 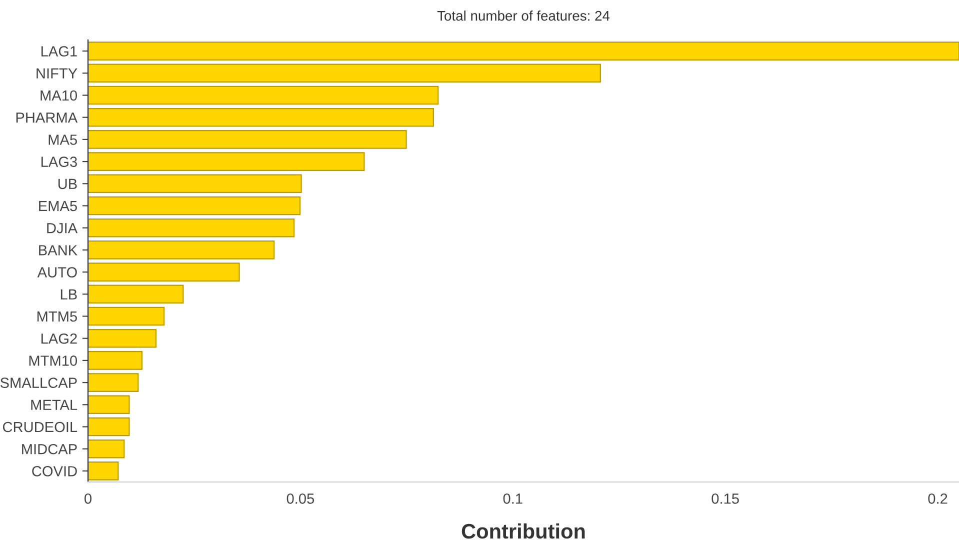 I want to click on y-tick-label: LAG2, so click(x=59, y=338).